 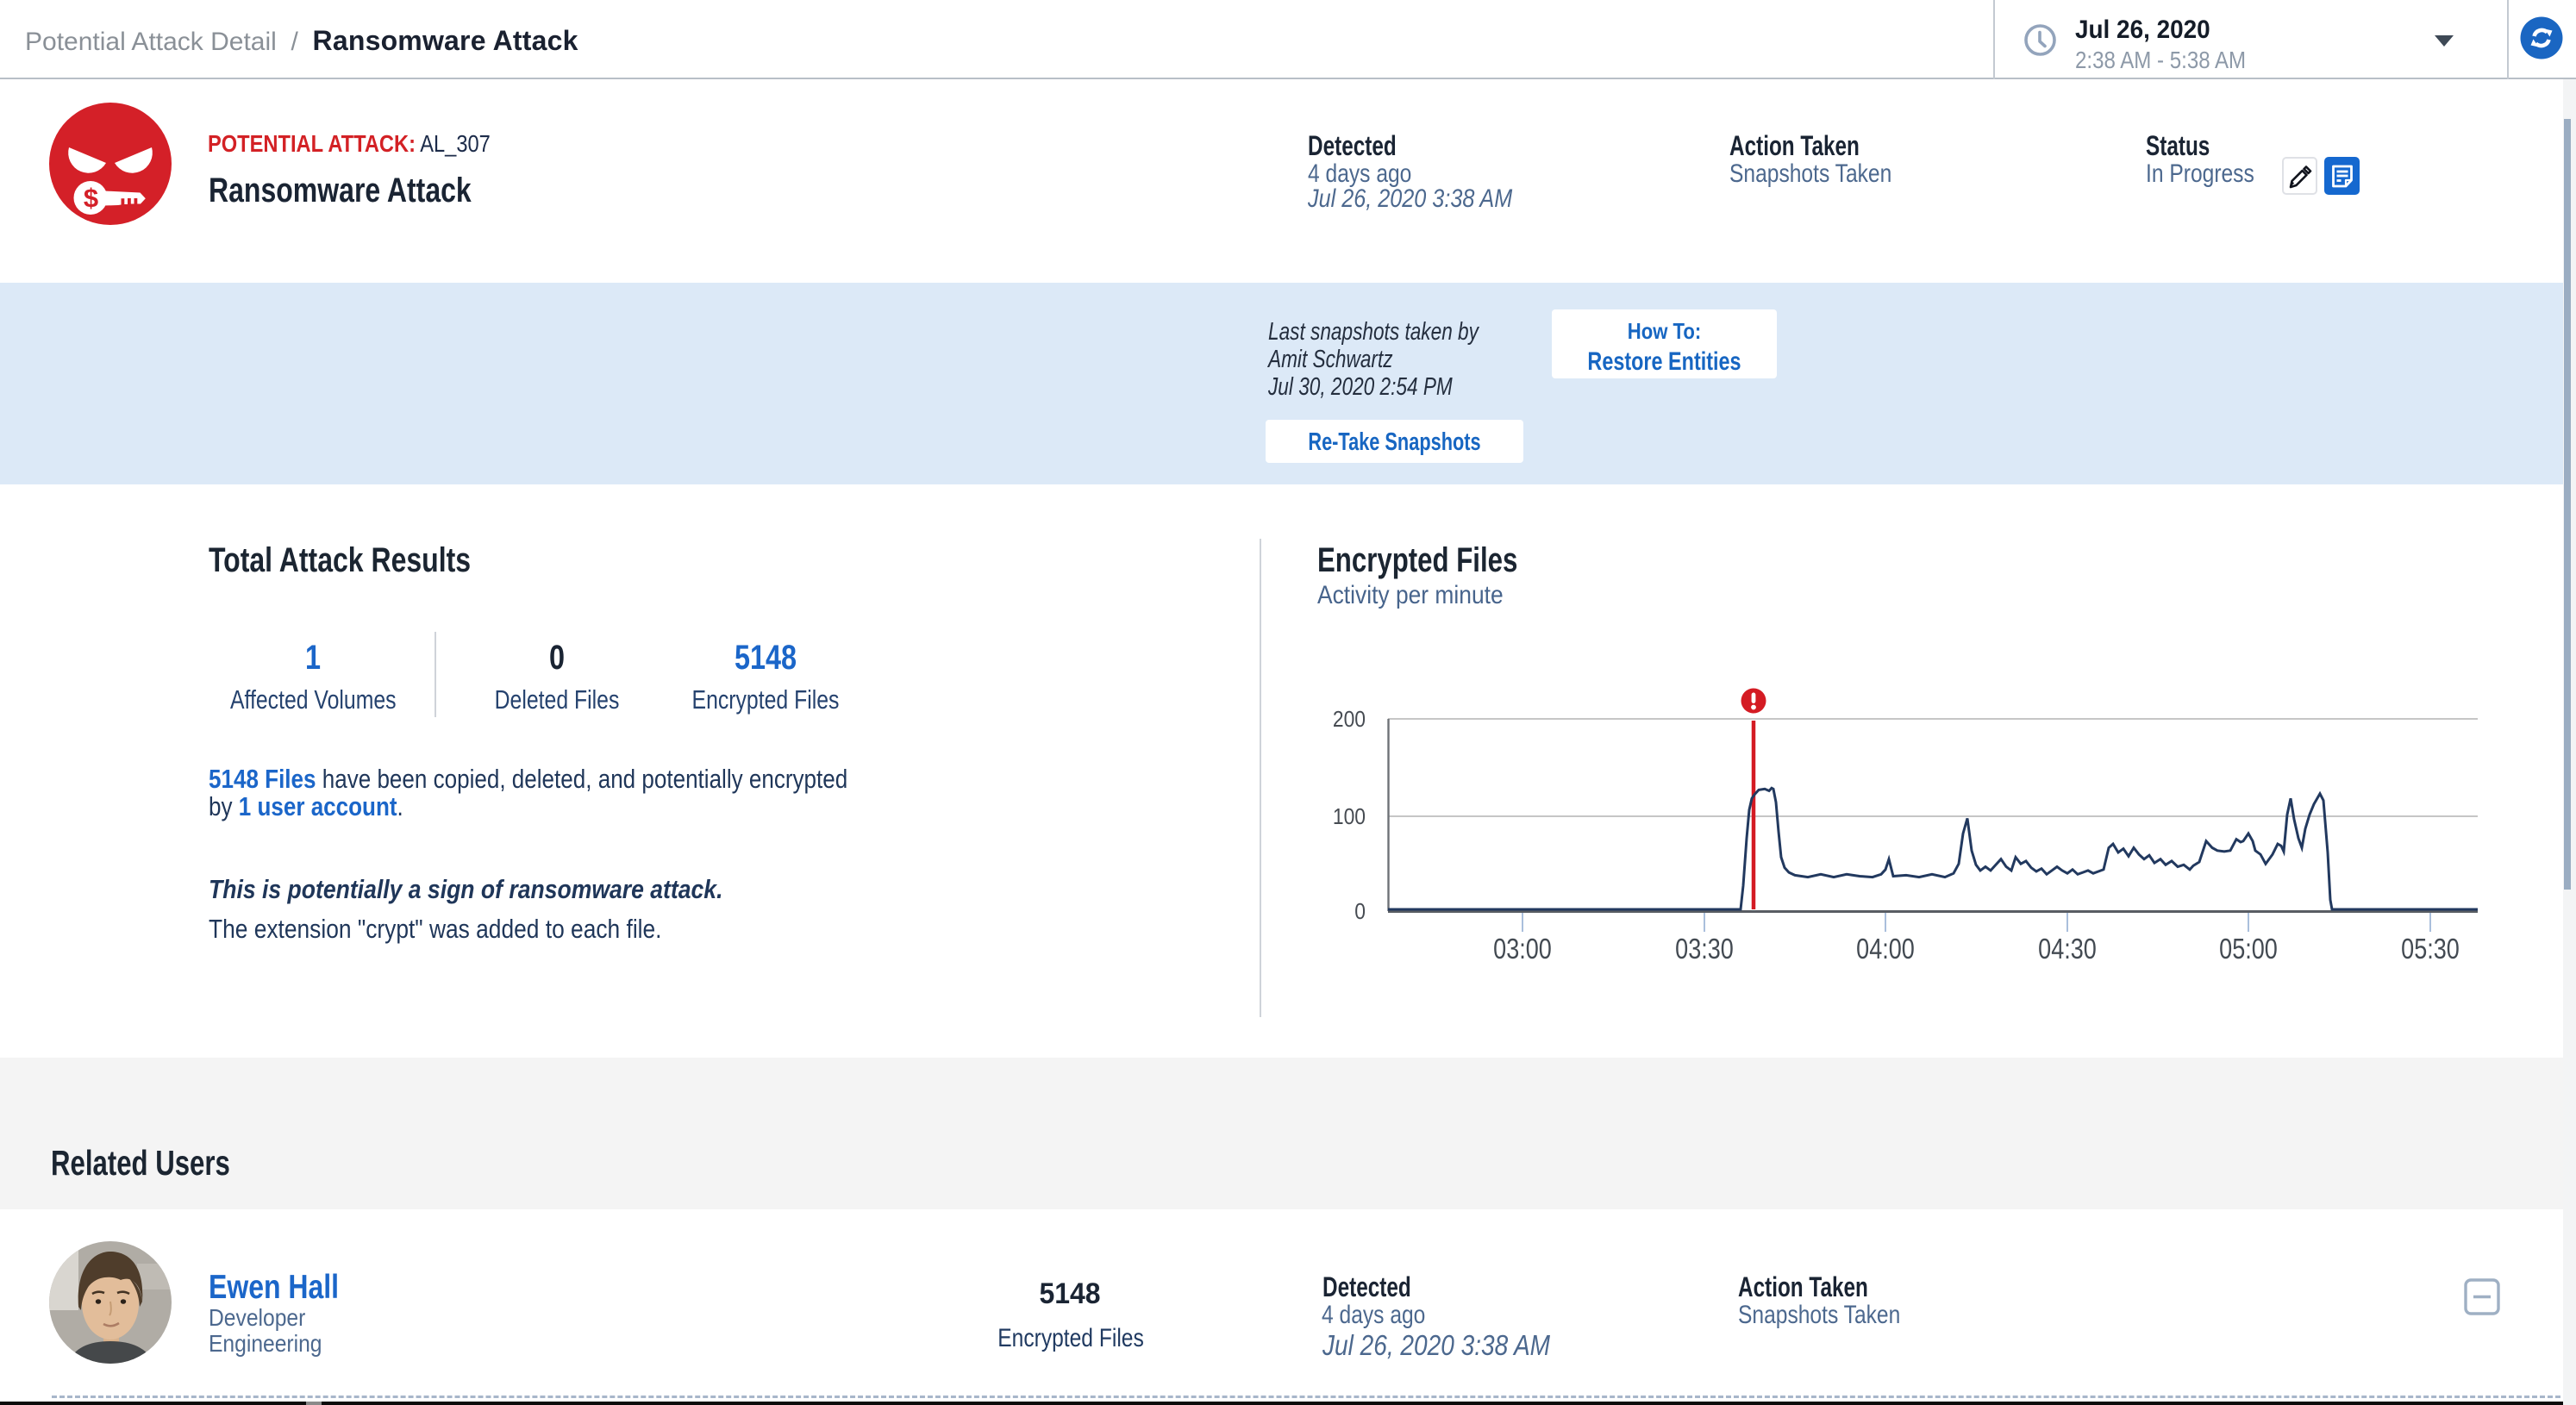 I want to click on svg-text: 03:30, so click(x=1704, y=949).